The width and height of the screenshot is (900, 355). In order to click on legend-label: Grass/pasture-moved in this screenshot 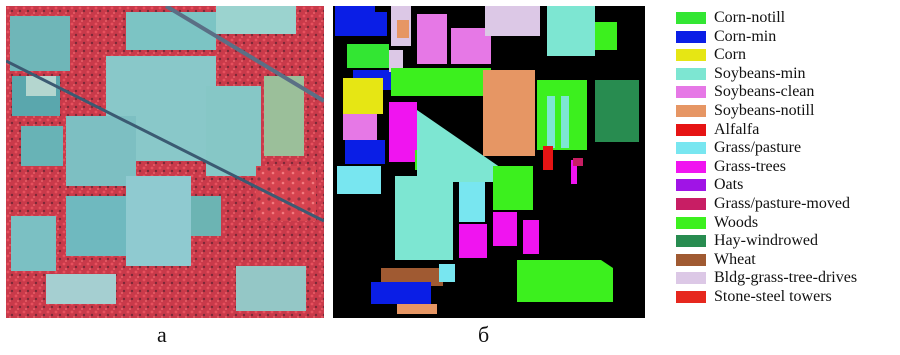, I will do `click(782, 203)`.